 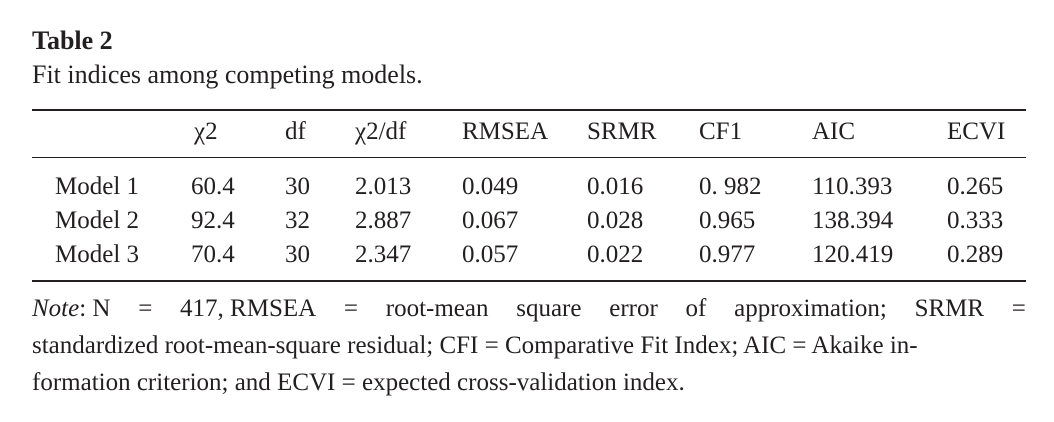 What do you see at coordinates (72, 40) in the screenshot?
I see `table-title: Table 2` at bounding box center [72, 40].